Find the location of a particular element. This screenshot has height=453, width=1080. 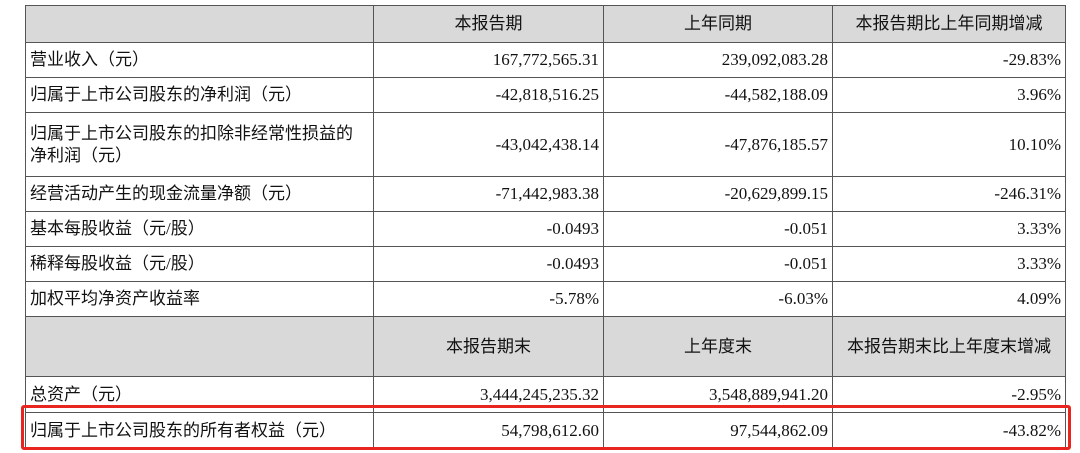

label-cell: 归属于上市公司股东的扣除非经常性损益的净利润（元） is located at coordinates (199, 144).